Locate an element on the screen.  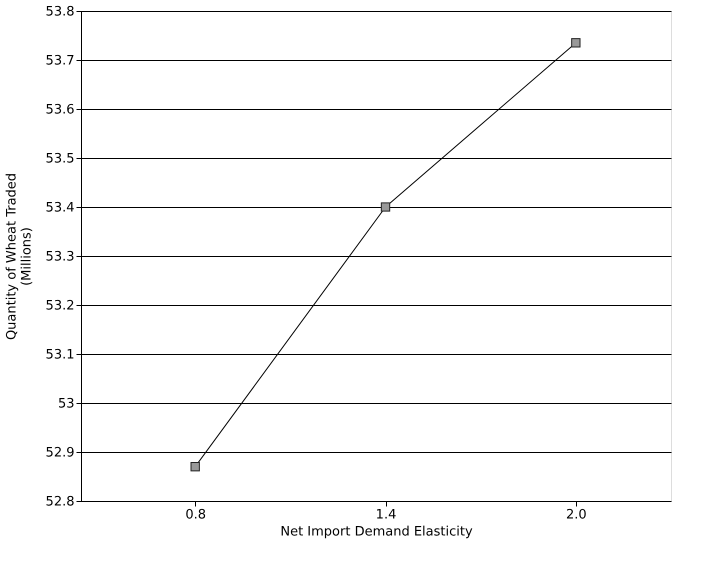
x-tick-label: 1.4 is located at coordinates (386, 515).